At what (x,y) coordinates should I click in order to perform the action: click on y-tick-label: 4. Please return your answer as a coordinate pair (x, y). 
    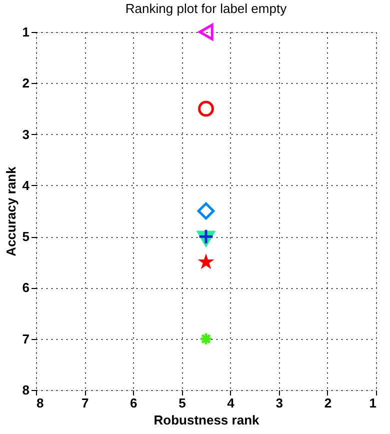
    Looking at the image, I should click on (26, 185).